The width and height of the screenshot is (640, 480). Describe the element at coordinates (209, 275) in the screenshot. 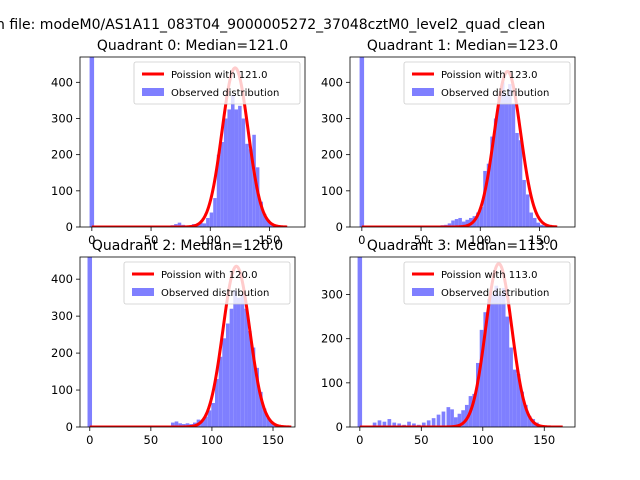

I see `legend-poisson-label: Poission with 120.0` at that location.